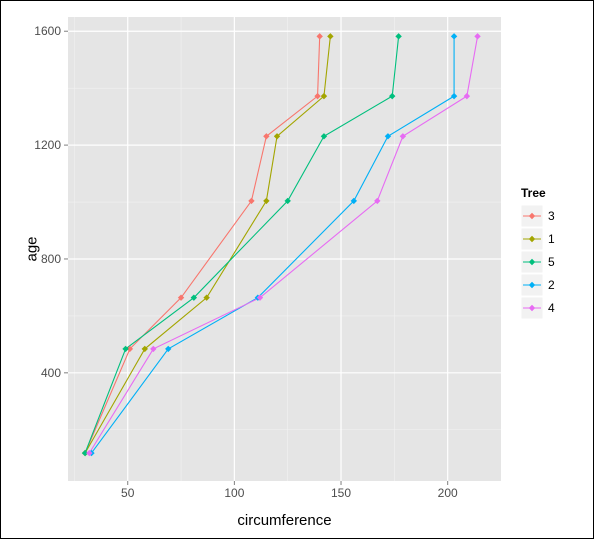 This screenshot has width=594, height=539. Describe the element at coordinates (51, 373) in the screenshot. I see `y-tick-label: 400` at that location.